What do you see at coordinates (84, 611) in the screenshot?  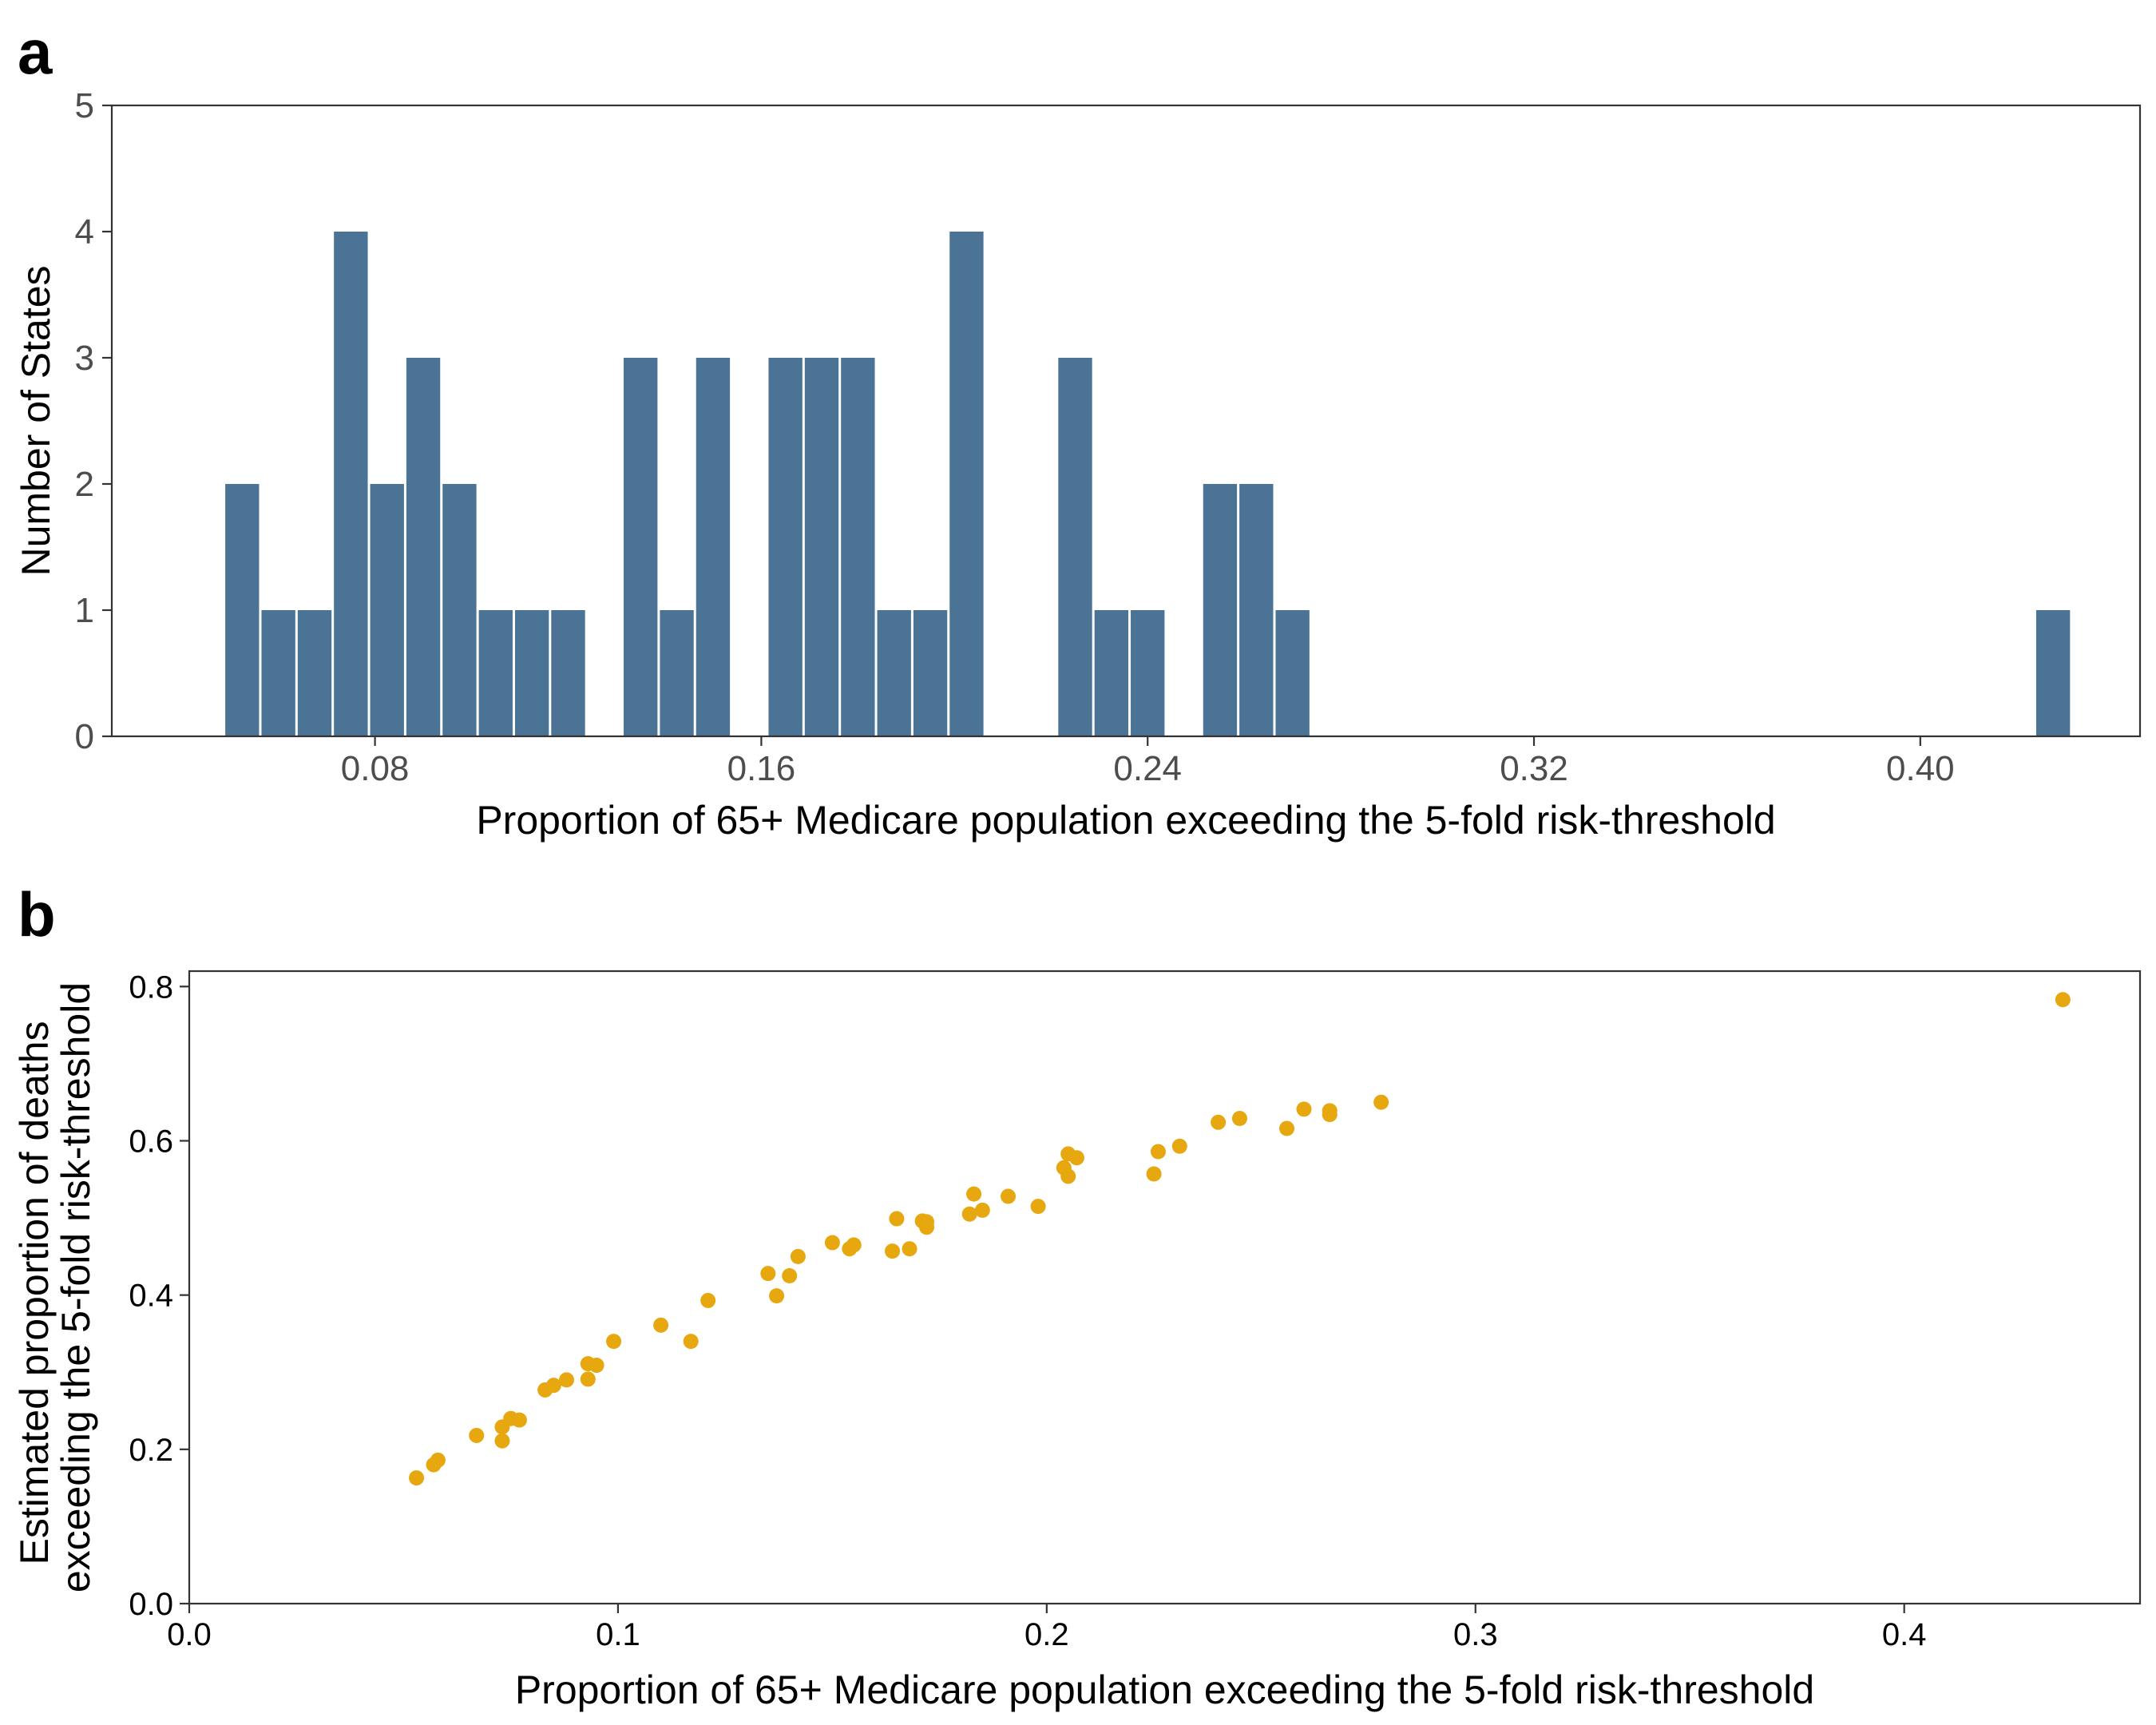 I see `histogram-y-tick-label: 1` at bounding box center [84, 611].